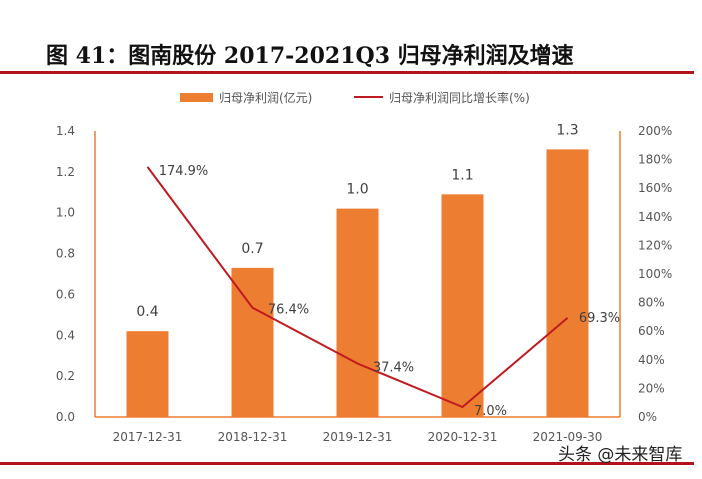 The image size is (702, 479). What do you see at coordinates (620, 455) in the screenshot?
I see `watermark: 头条 @未来智库` at bounding box center [620, 455].